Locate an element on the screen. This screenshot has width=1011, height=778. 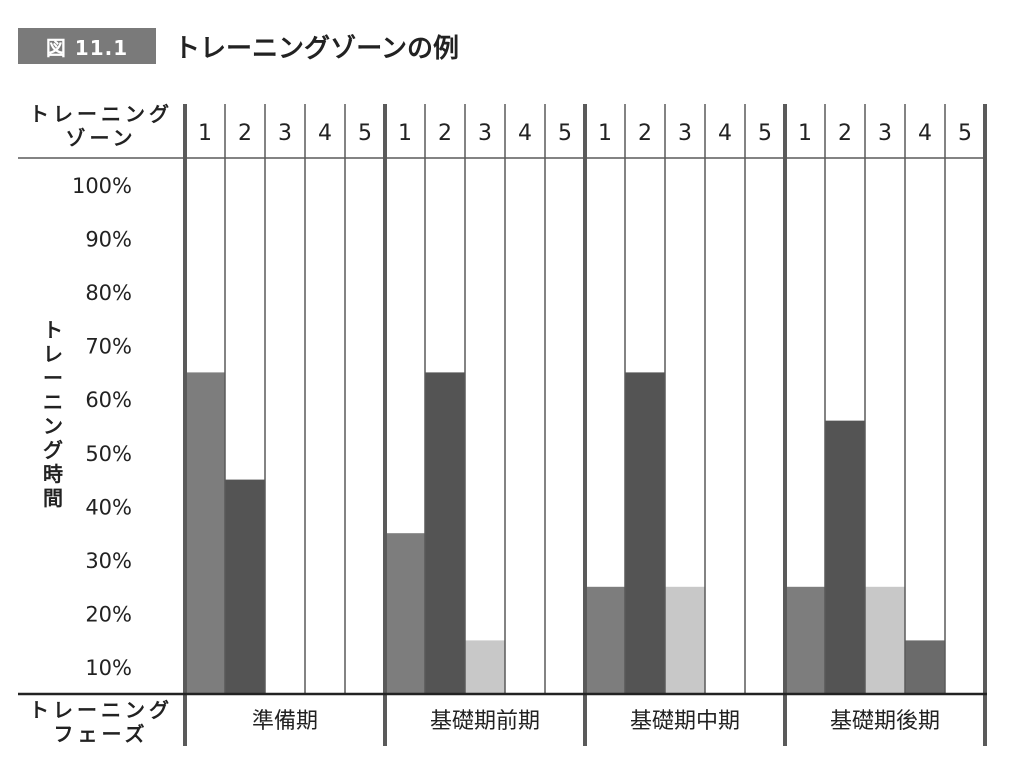
phase-label: 基礎期後期 is located at coordinates (885, 721).